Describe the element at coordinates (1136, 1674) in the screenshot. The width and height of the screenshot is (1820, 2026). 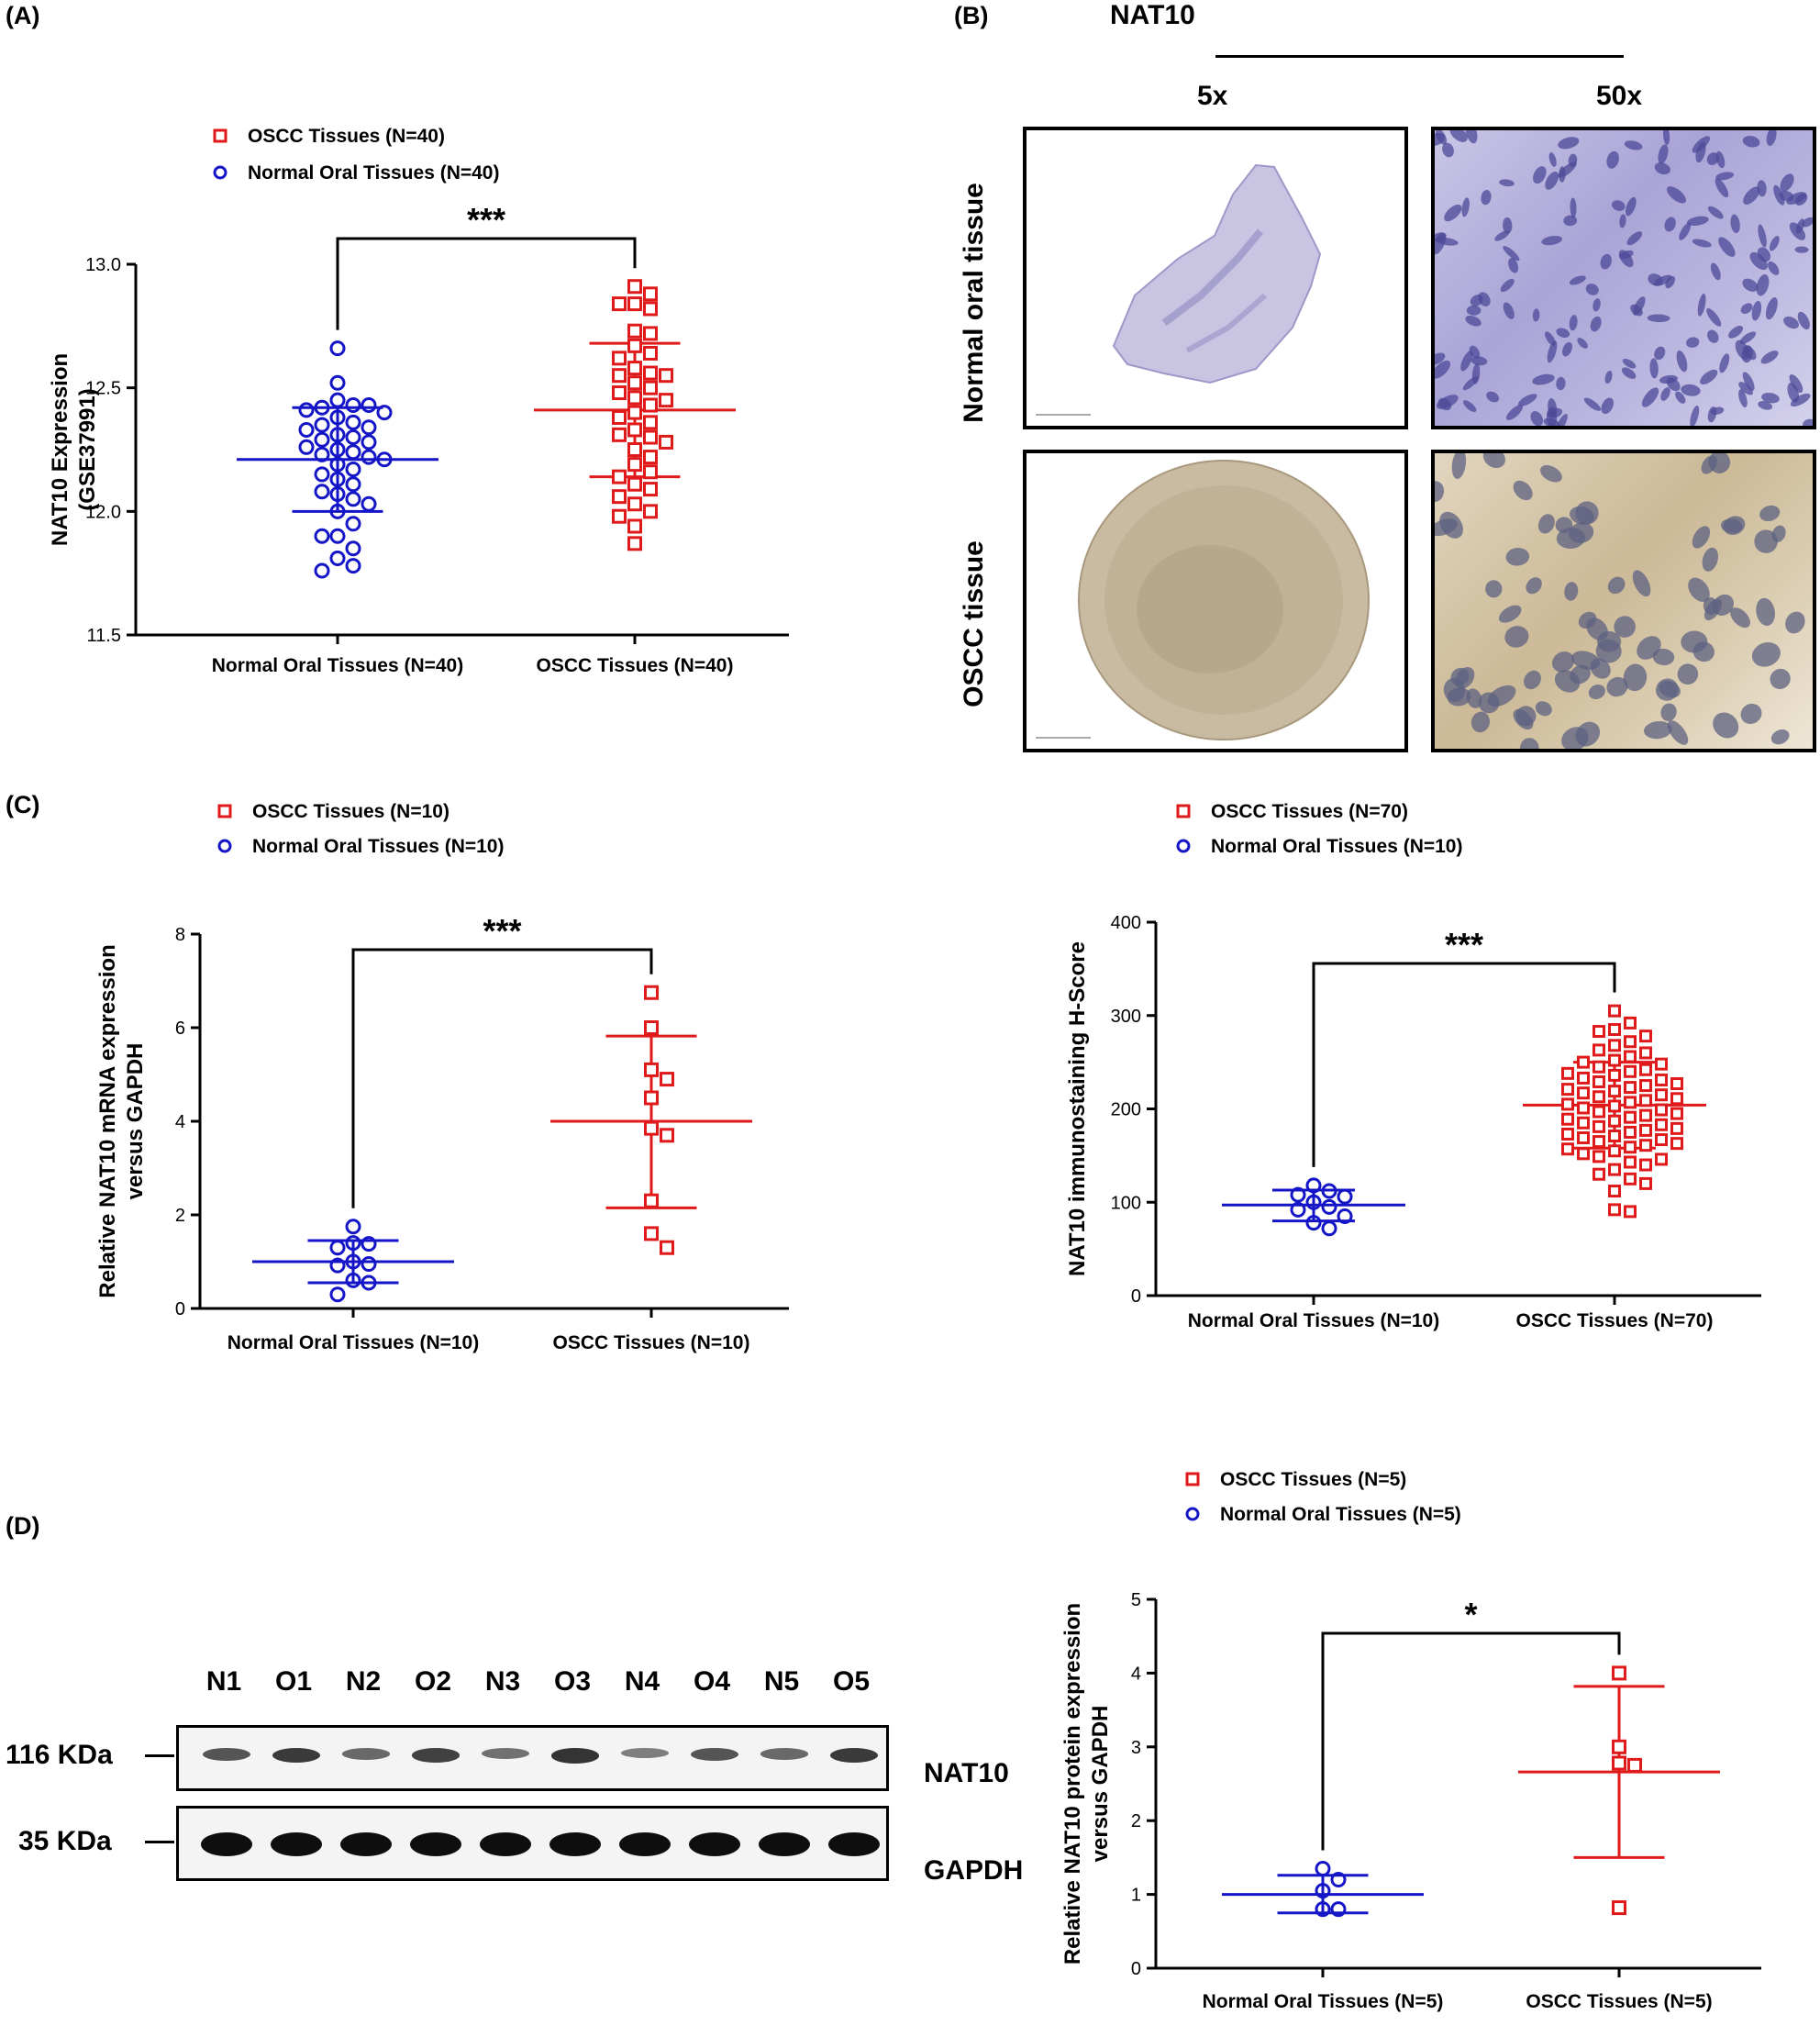
I see `y-tick-label: 4` at that location.